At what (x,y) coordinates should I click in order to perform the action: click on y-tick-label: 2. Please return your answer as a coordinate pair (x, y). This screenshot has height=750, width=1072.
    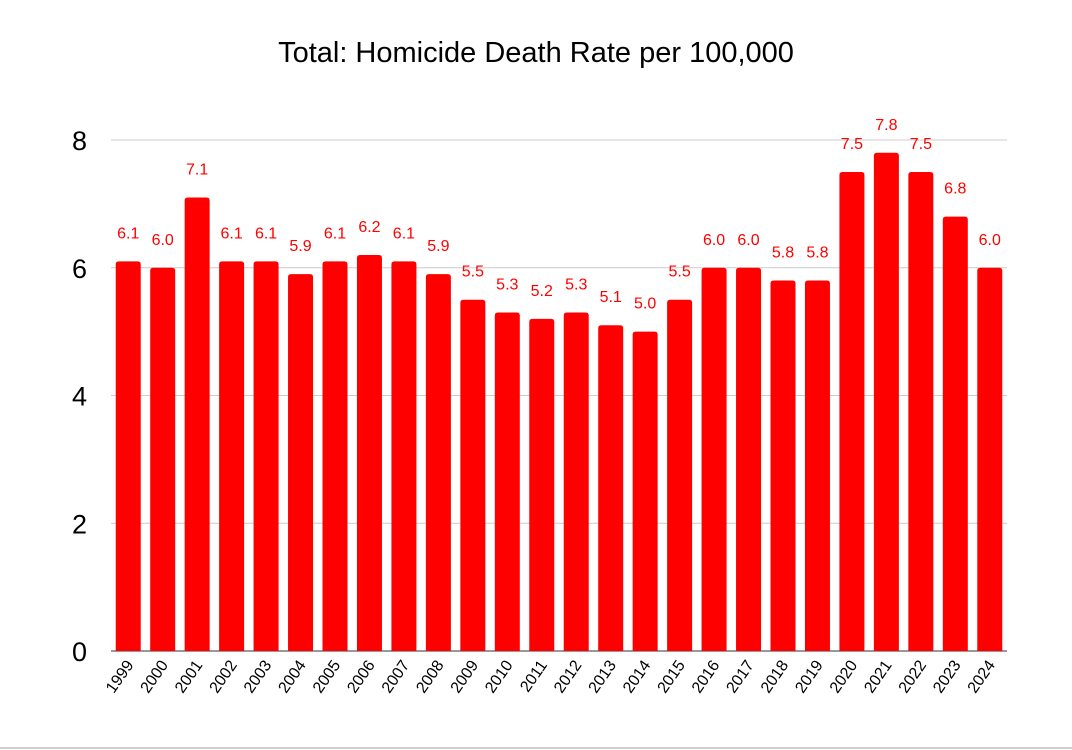
    Looking at the image, I should click on (79, 524).